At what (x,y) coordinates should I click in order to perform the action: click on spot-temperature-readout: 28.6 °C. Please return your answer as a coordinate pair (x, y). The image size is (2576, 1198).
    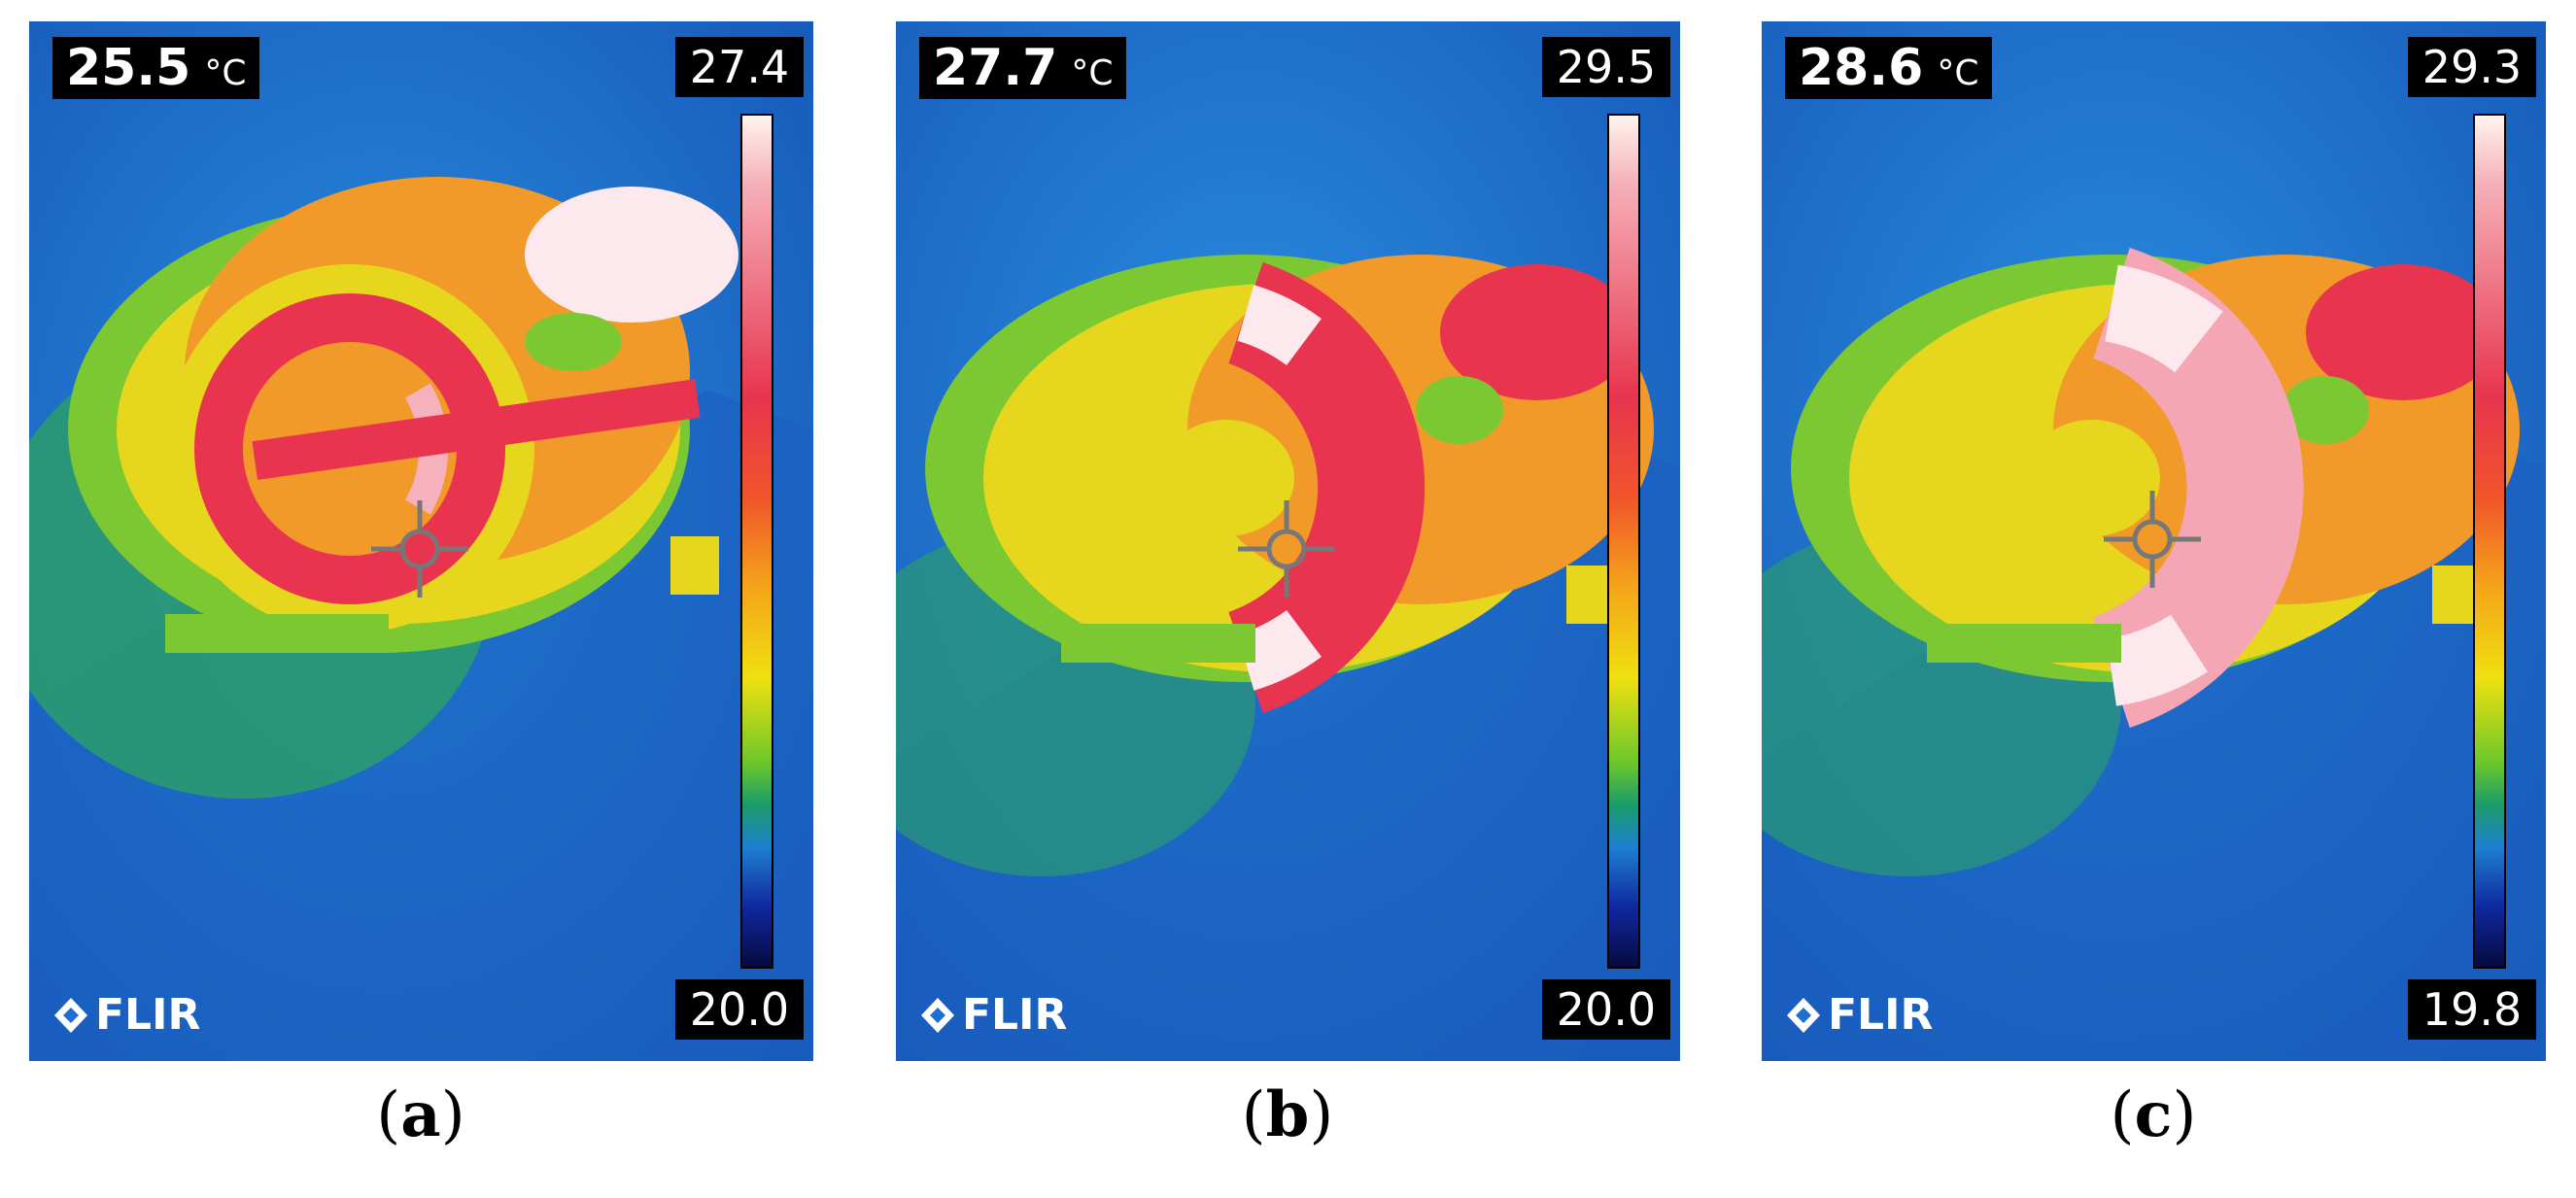
    Looking at the image, I should click on (1889, 68).